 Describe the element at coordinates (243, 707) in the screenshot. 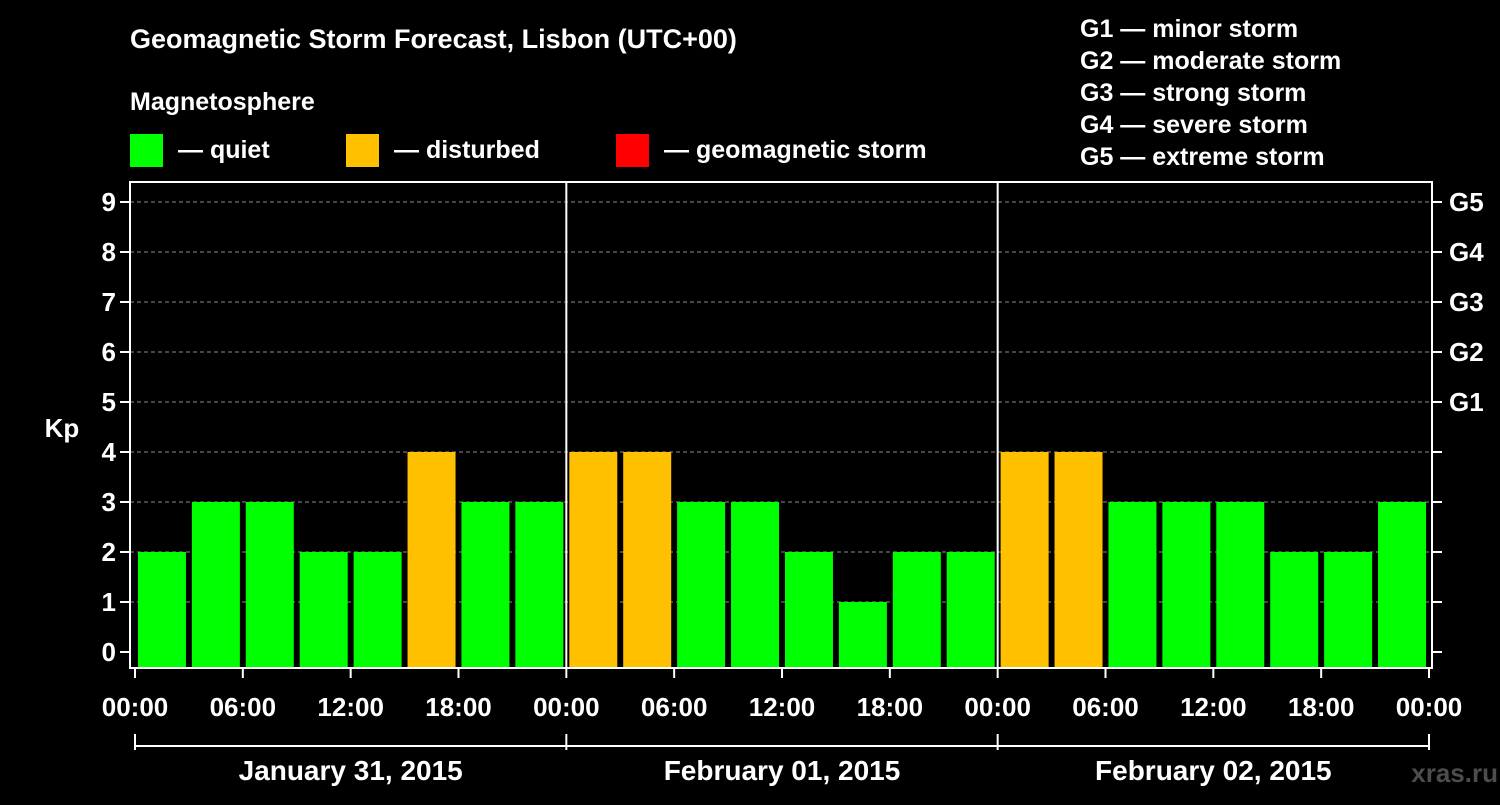

I see `x-tick-label-1: 06:00` at that location.